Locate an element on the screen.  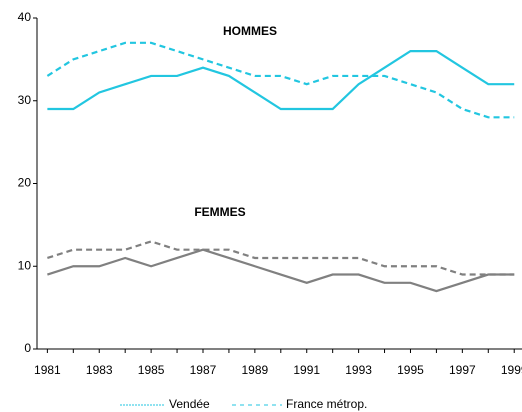
y-tick-label: 10 is located at coordinates (25, 265).